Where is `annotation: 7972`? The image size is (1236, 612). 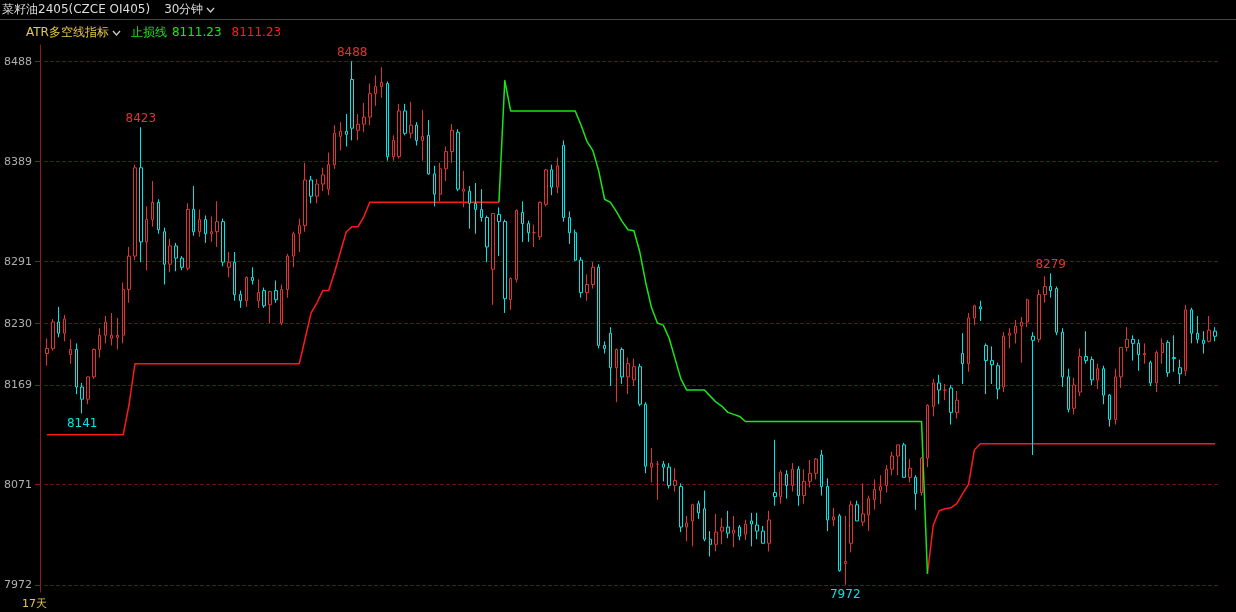
annotation: 7972 is located at coordinates (845, 594).